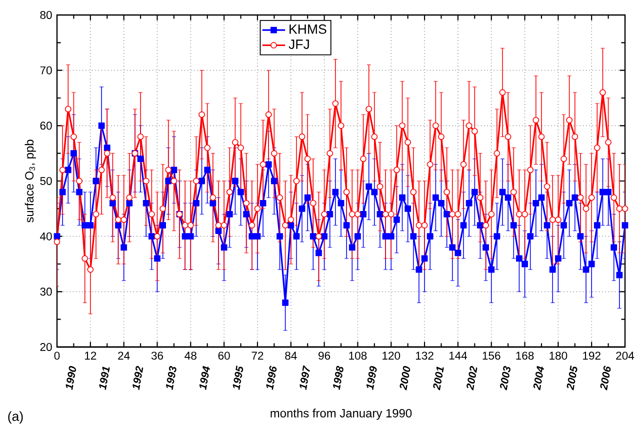  Describe the element at coordinates (338, 378) in the screenshot. I see `x2-tick-label: 1998` at that location.